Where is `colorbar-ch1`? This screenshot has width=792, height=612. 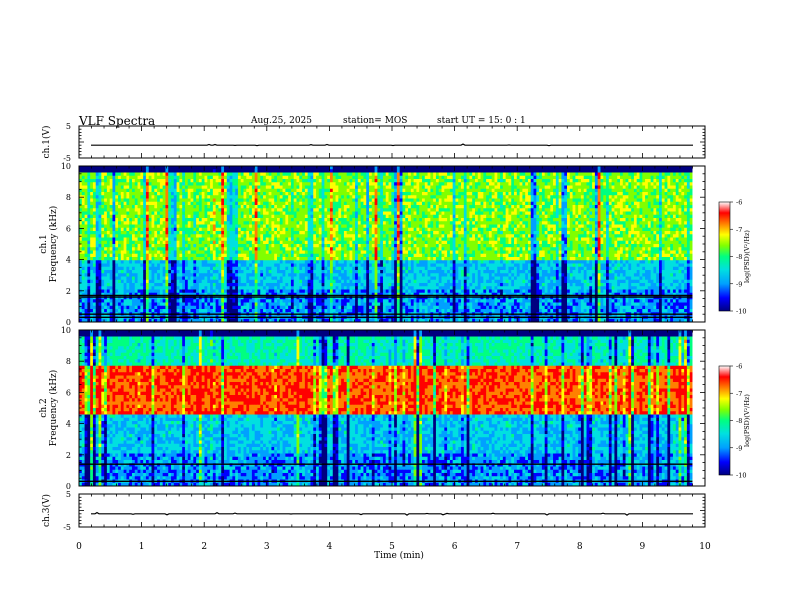
colorbar-ch1 is located at coordinates (724, 256).